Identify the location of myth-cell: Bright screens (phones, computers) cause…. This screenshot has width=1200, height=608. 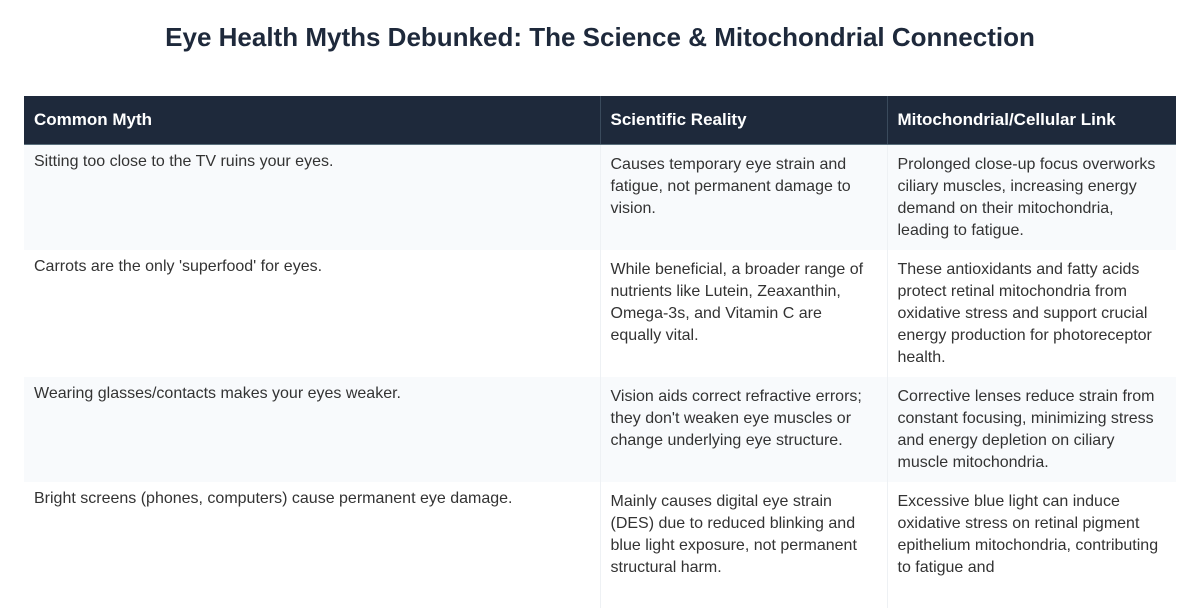
(312, 545).